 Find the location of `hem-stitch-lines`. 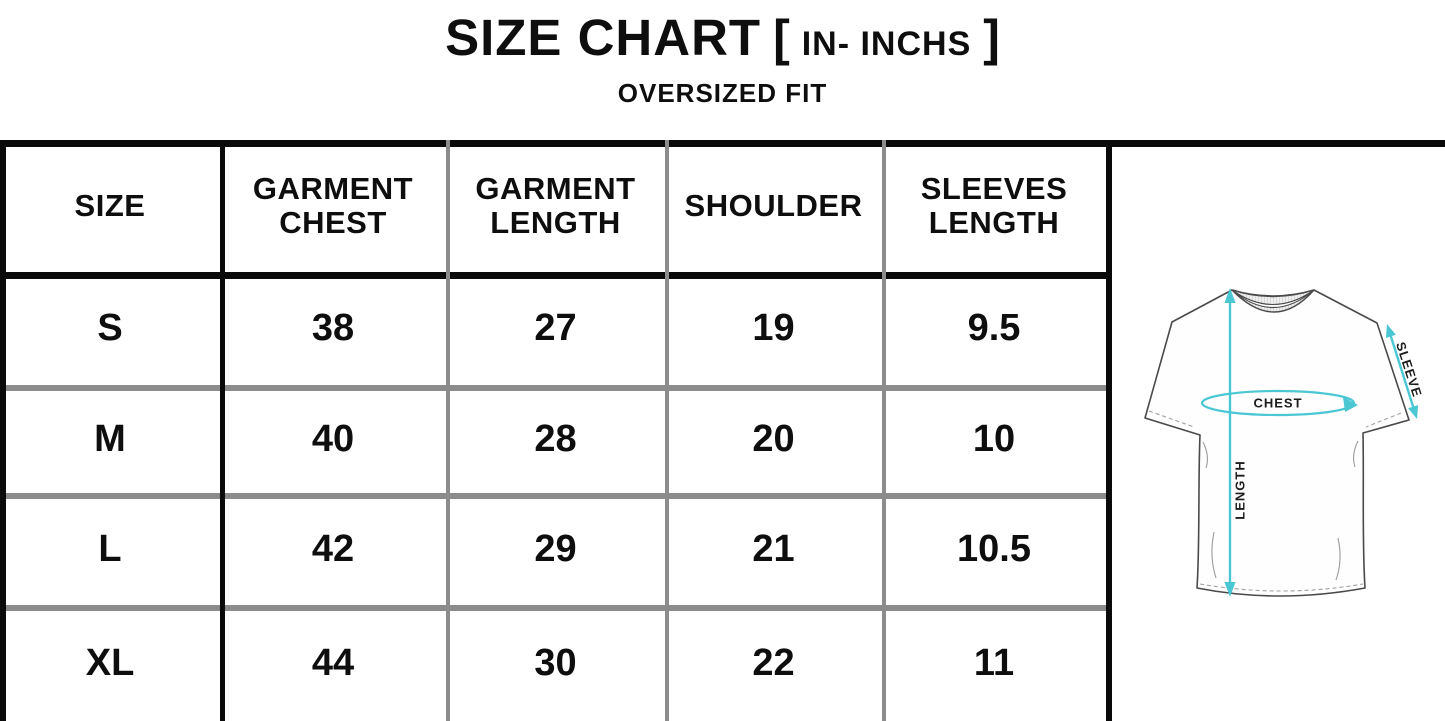

hem-stitch-lines is located at coordinates (1275, 501).